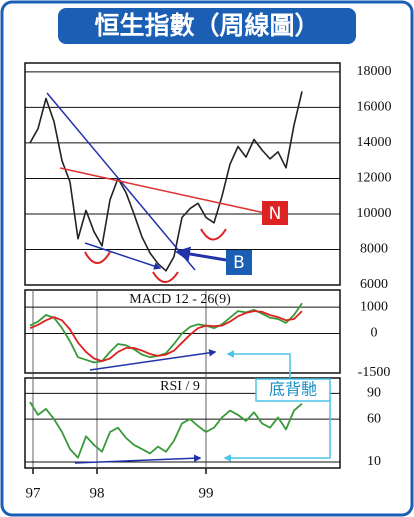 The width and height of the screenshot is (414, 517). I want to click on trend-line, so click(162, 190).